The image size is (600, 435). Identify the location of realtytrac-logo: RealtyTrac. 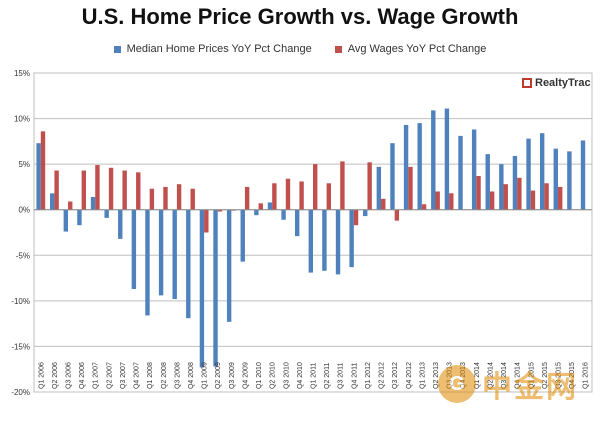
(556, 83).